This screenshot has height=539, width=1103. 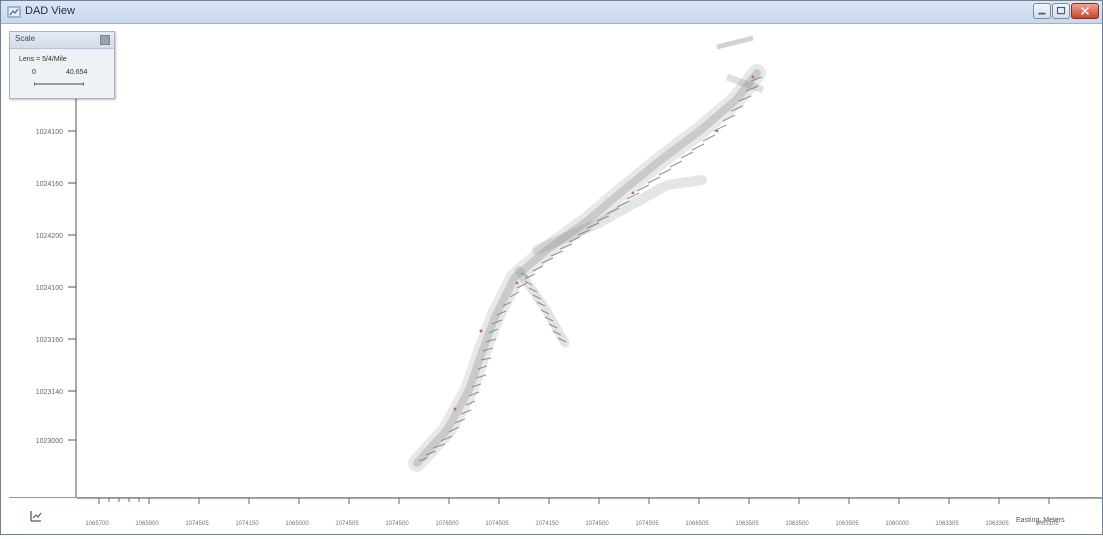 What do you see at coordinates (105, 40) in the screenshot?
I see `scale-panel-close-icon` at bounding box center [105, 40].